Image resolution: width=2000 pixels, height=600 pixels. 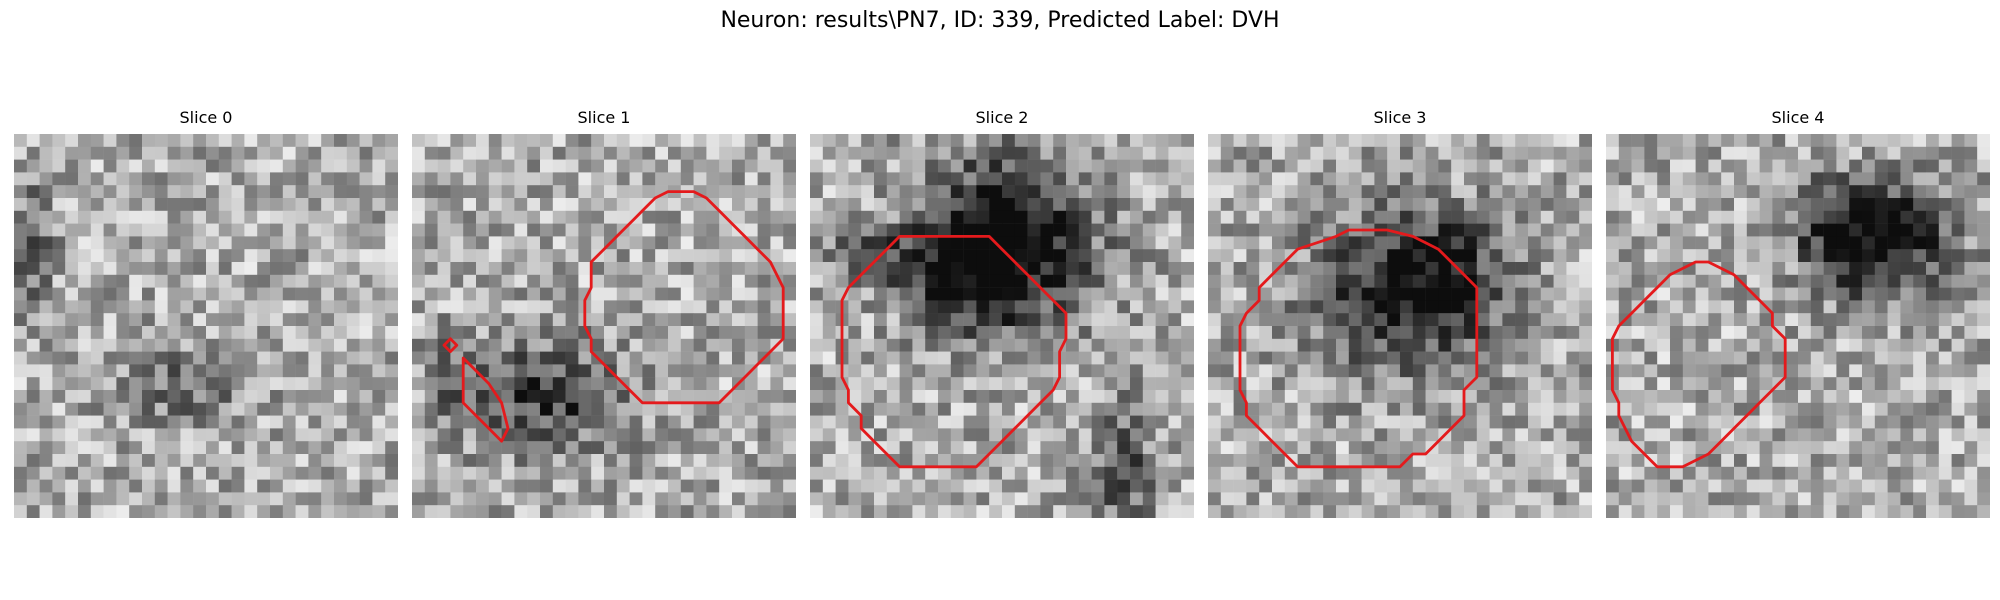 I want to click on slice-title: Slice 1, so click(x=604, y=117).